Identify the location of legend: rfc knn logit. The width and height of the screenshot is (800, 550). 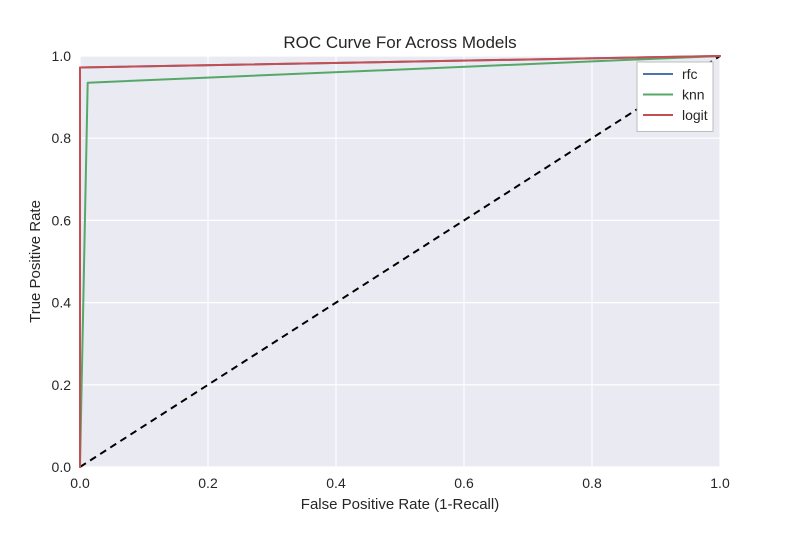
(675, 96).